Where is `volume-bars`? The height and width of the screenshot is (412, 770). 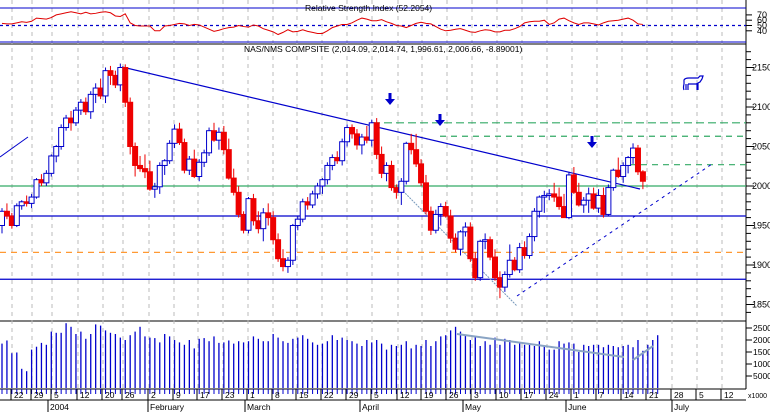 volume-bars is located at coordinates (330, 355).